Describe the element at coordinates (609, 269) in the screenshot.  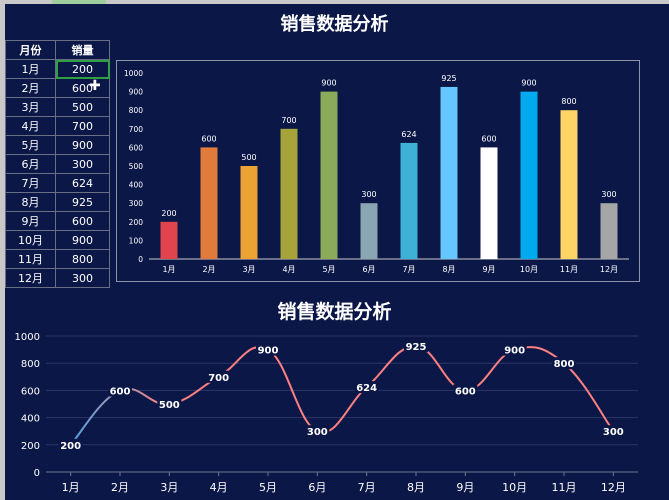
I see `bar-x-tick-label: 12月` at that location.